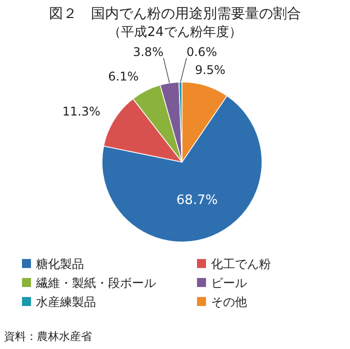  Describe the element at coordinates (175, 14) in the screenshot. I see `chart-title: 図２ 国内でん粉の用途別需要量の割合` at that location.